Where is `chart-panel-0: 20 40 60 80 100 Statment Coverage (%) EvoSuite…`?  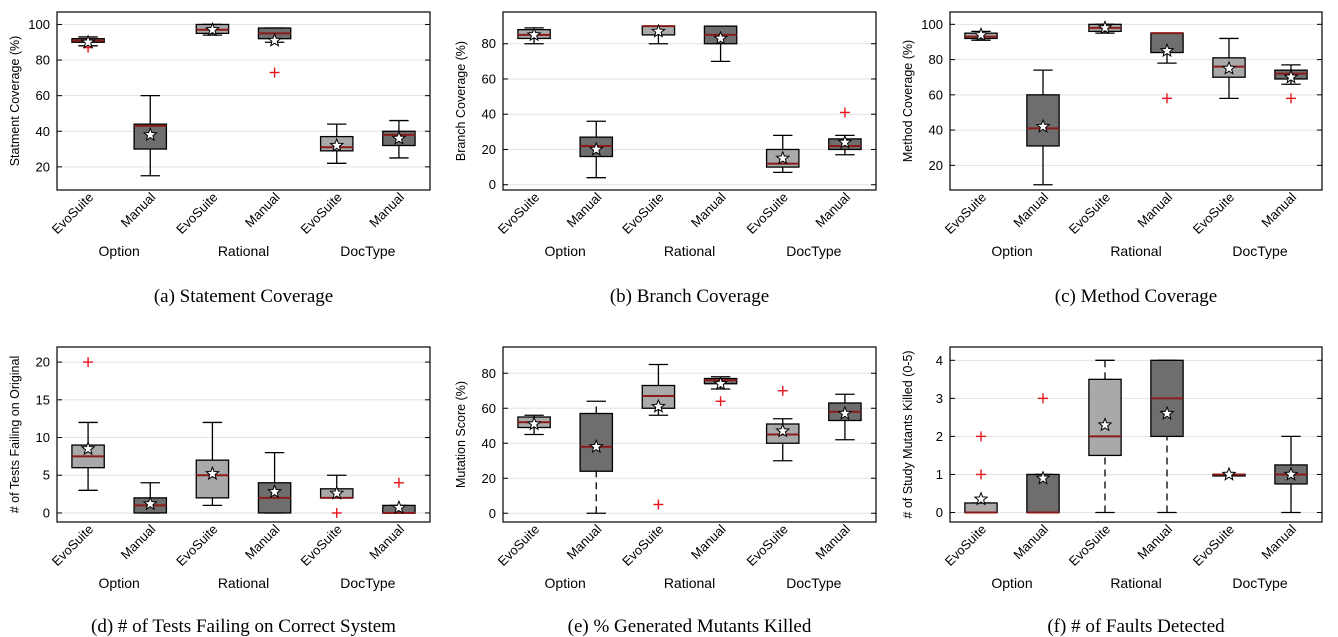 chart-panel-0: 20 40 60 80 100 Statment Coverage (%) EvoSuite… is located at coordinates (219, 159).